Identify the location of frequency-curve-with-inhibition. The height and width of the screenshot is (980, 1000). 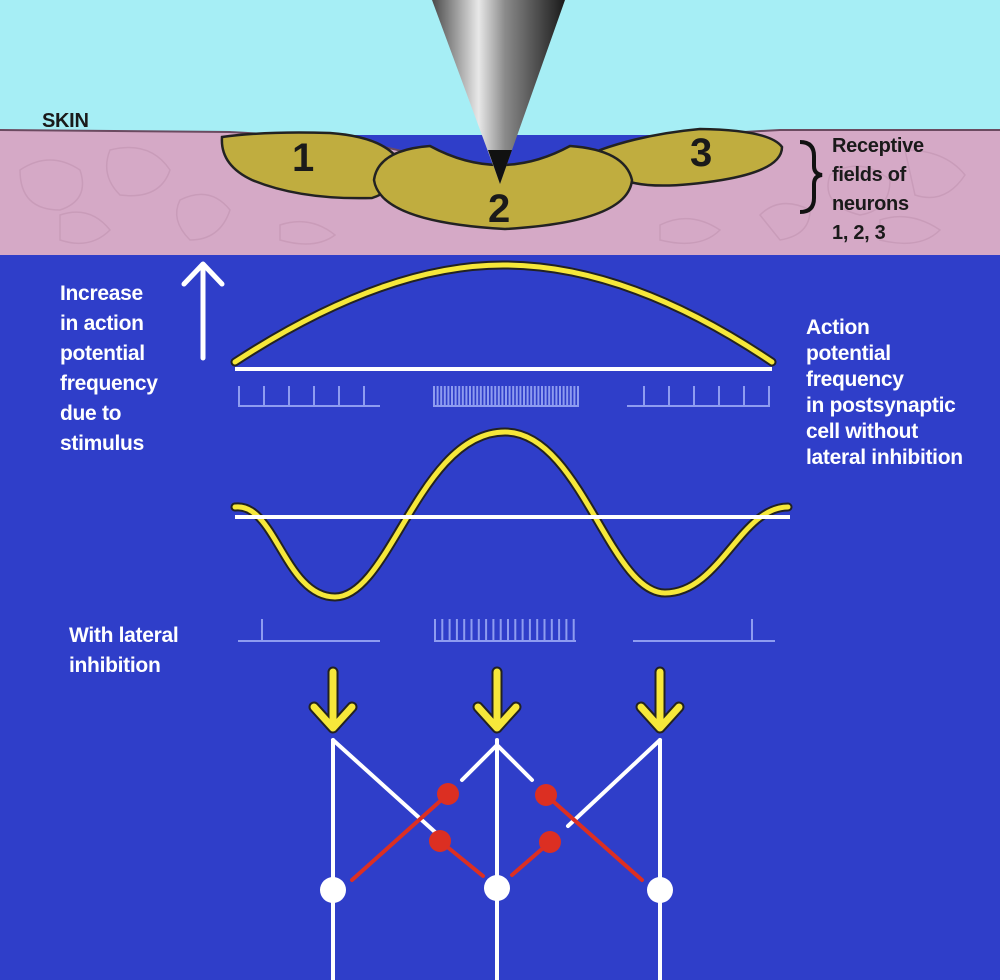
(511, 514).